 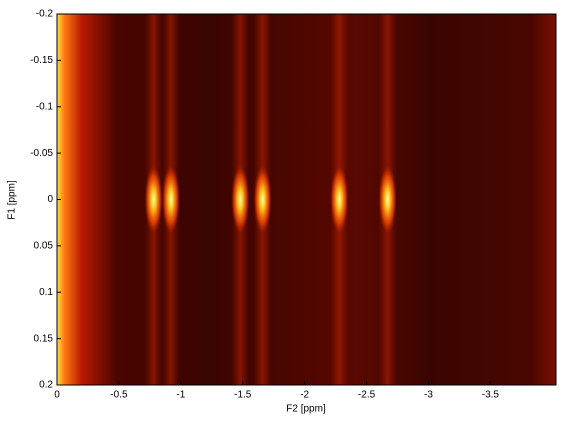 What do you see at coordinates (119, 395) in the screenshot?
I see `x-tick-label: -0.5` at bounding box center [119, 395].